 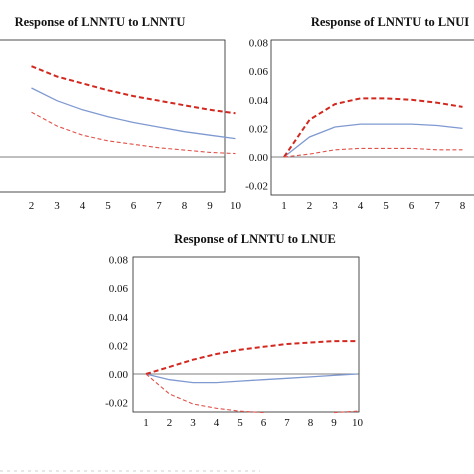 What do you see at coordinates (255, 239) in the screenshot?
I see `panel-title: Response of LNNTU to LNUE` at bounding box center [255, 239].